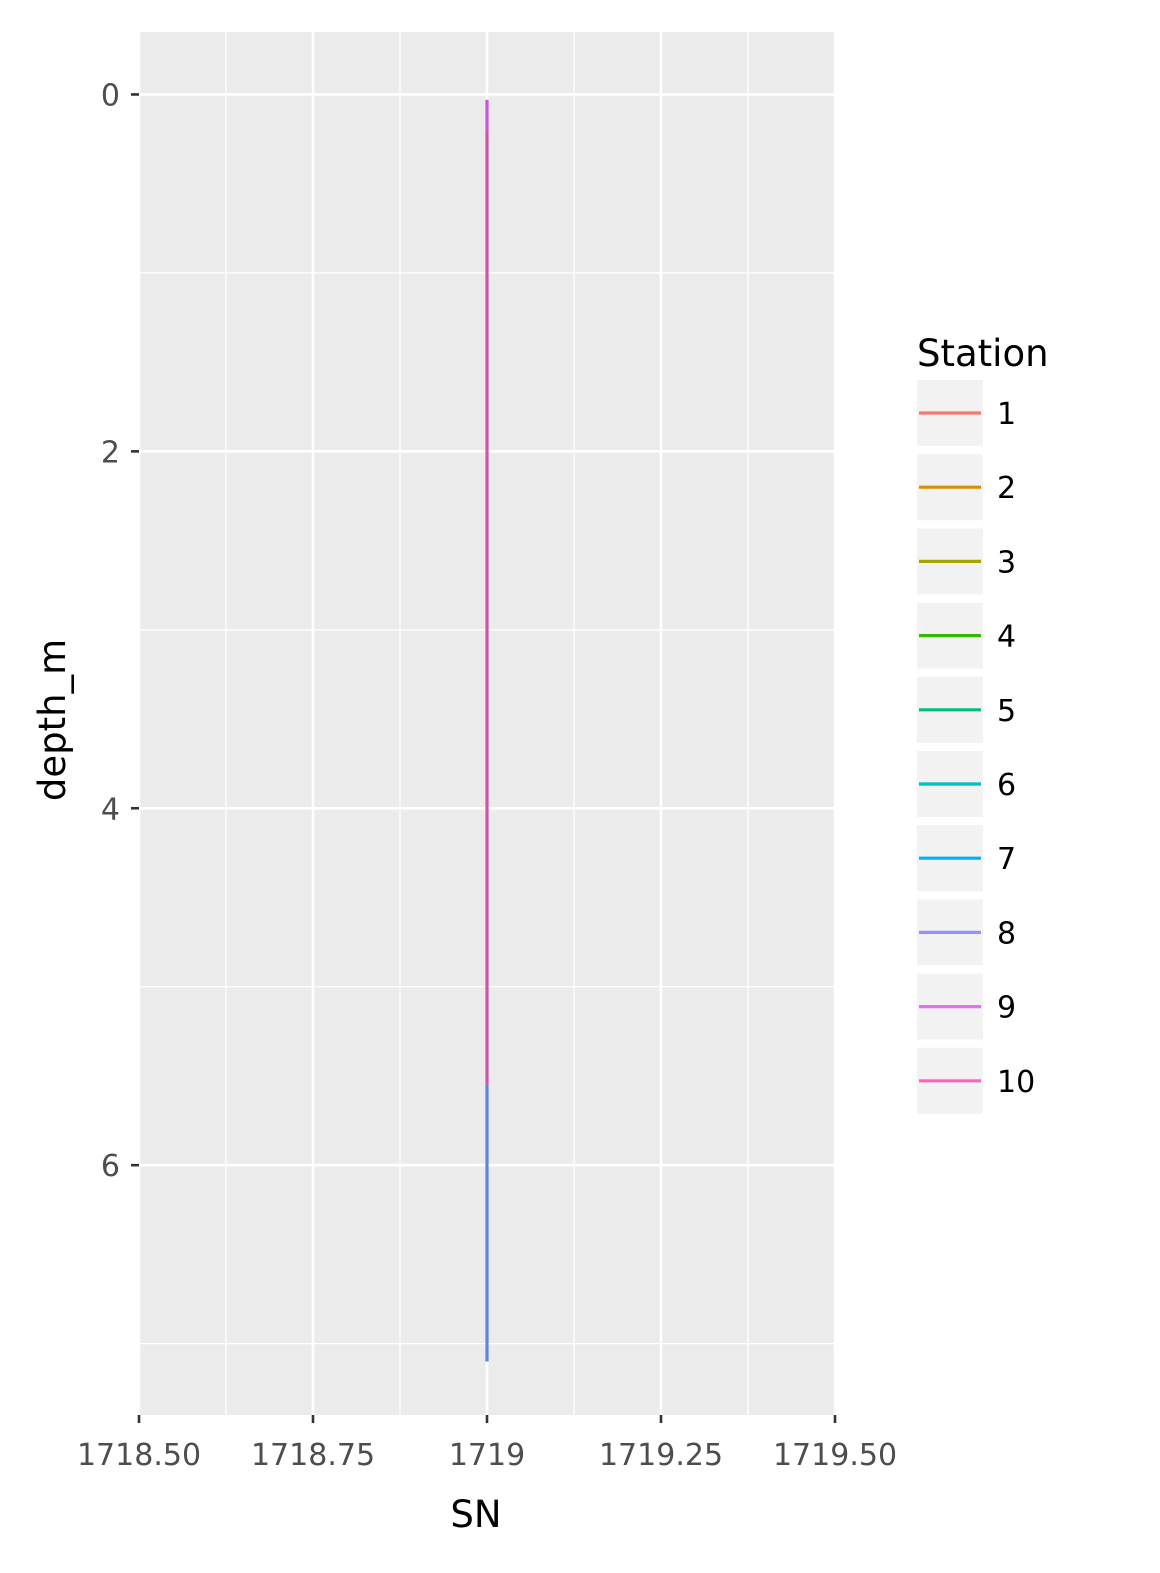 The image size is (1160, 1573). I want to click on legend-label: 6, so click(1006, 785).